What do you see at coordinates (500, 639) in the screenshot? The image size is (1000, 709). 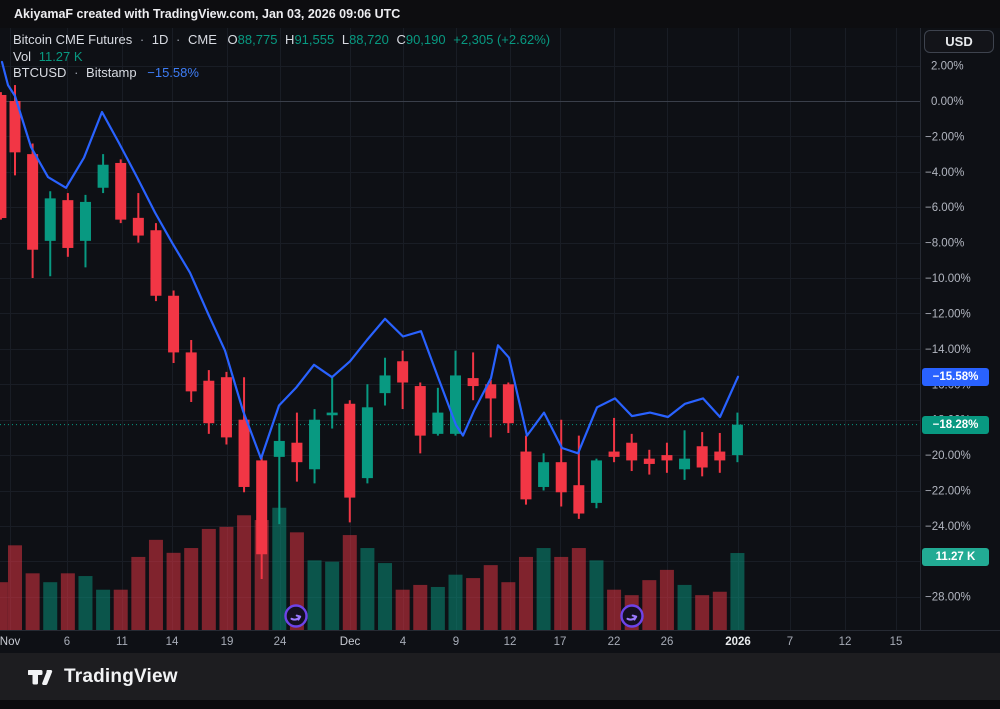 I see `time-axis: Nov 6 11 14 19 24 Dec 4 9 12 17 22 26 2026 7 12 15` at bounding box center [500, 639].